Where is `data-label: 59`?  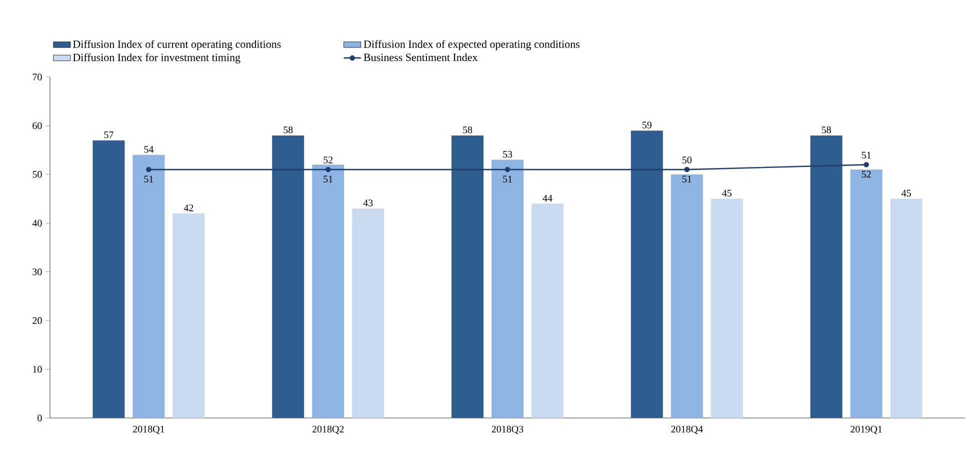
data-label: 59 is located at coordinates (647, 125).